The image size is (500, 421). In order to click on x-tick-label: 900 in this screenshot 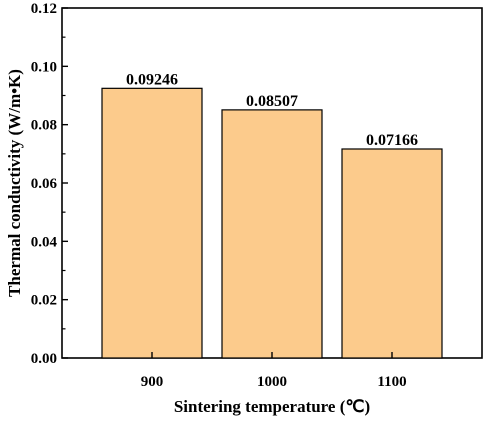, I will do `click(152, 382)`.